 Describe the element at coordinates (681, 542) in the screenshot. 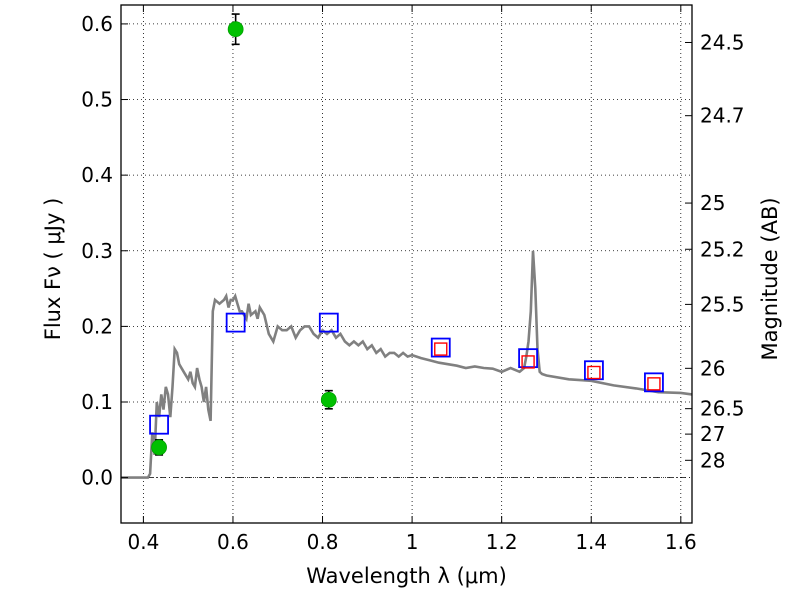

I see `x-tick-label: 1.6` at that location.